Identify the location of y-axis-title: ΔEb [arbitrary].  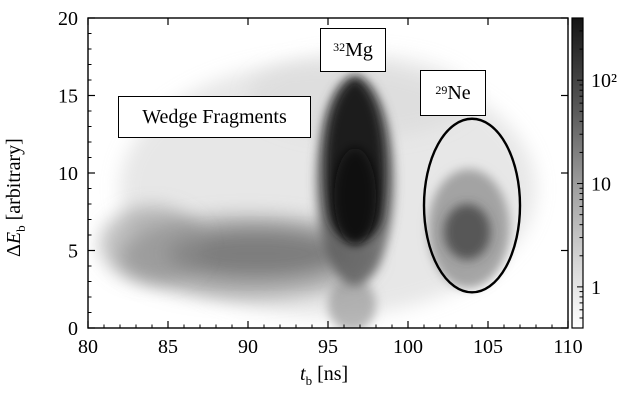
(16, 172).